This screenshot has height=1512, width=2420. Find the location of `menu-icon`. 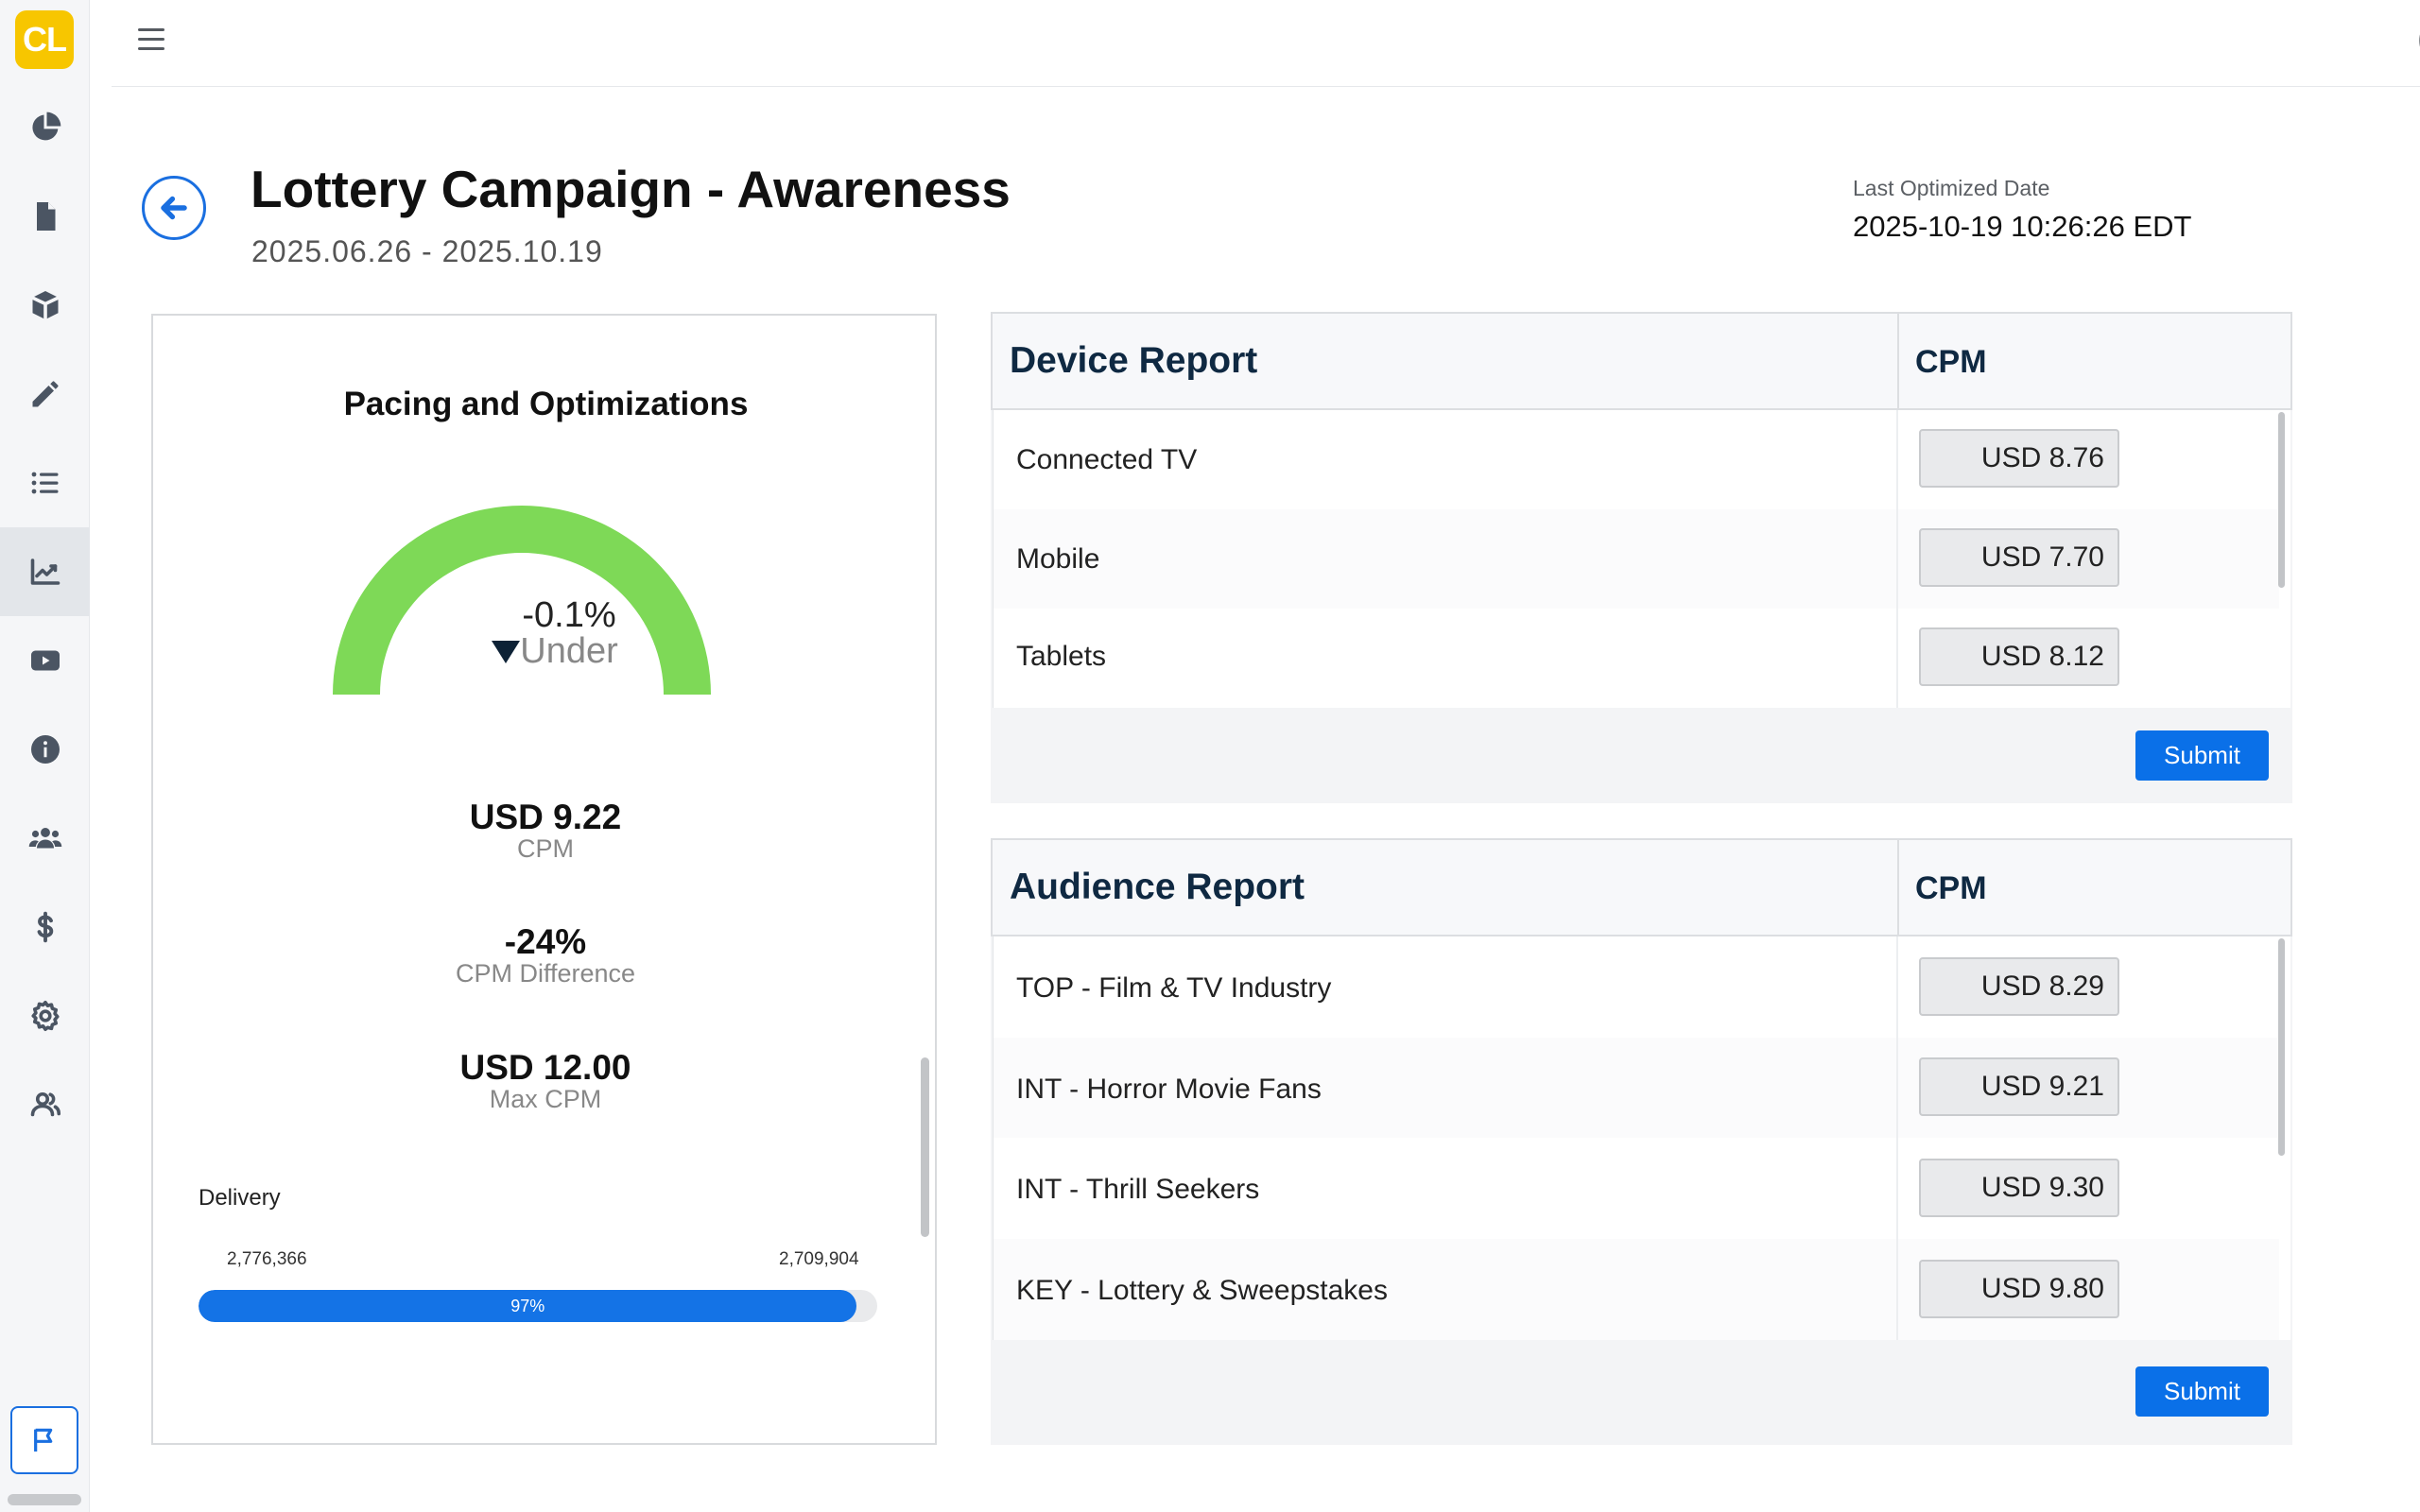

menu-icon is located at coordinates (154, 42).